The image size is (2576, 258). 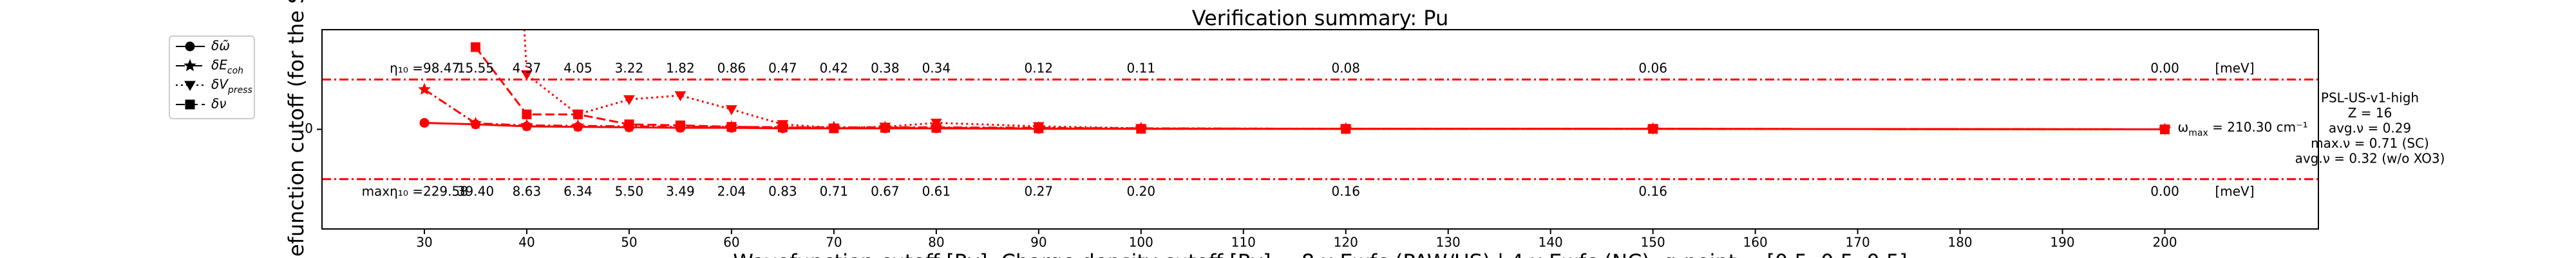 I want to click on x-tick-label: 150, so click(x=1653, y=242).